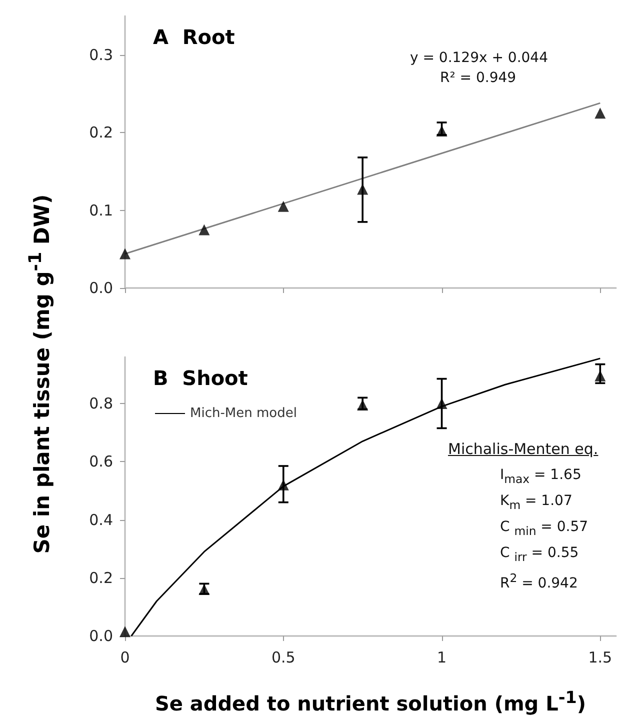 Image resolution: width=625 pixels, height=717 pixels. What do you see at coordinates (101, 461) in the screenshot?
I see `y-tick-label: 0.6` at bounding box center [101, 461].